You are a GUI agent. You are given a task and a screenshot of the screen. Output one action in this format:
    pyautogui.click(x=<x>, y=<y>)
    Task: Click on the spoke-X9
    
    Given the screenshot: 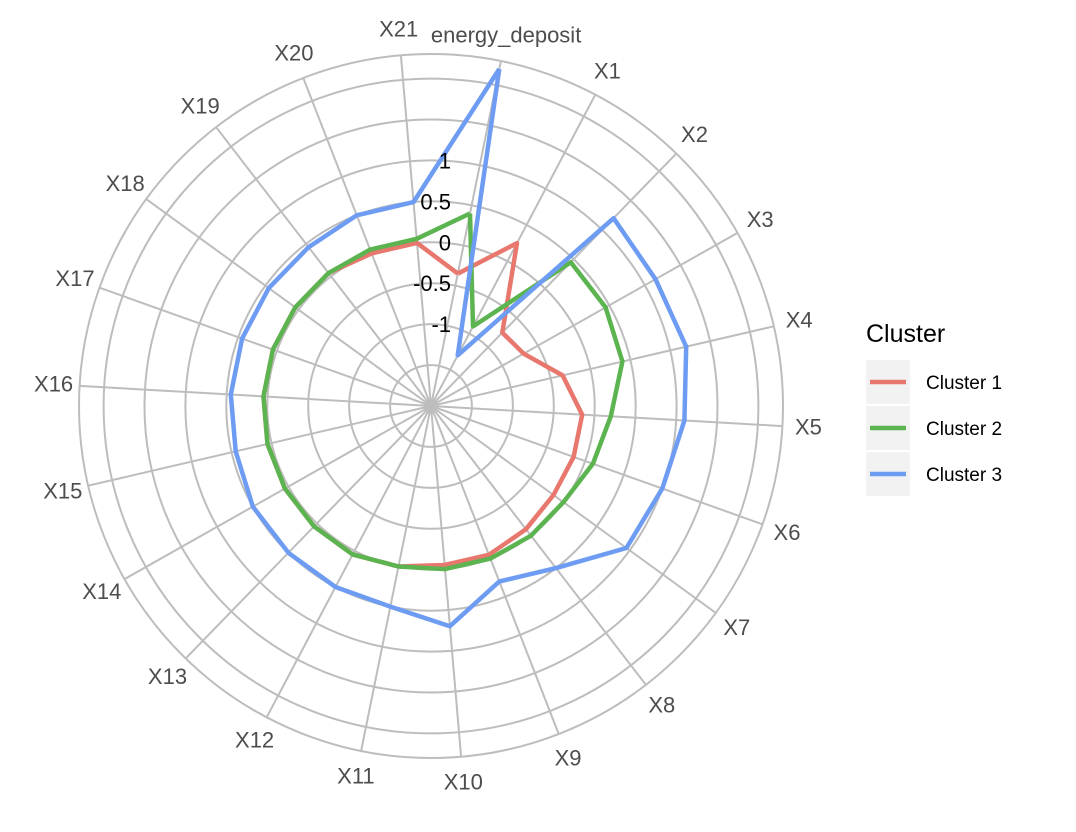 What is the action you would take?
    pyautogui.click(x=495, y=570)
    